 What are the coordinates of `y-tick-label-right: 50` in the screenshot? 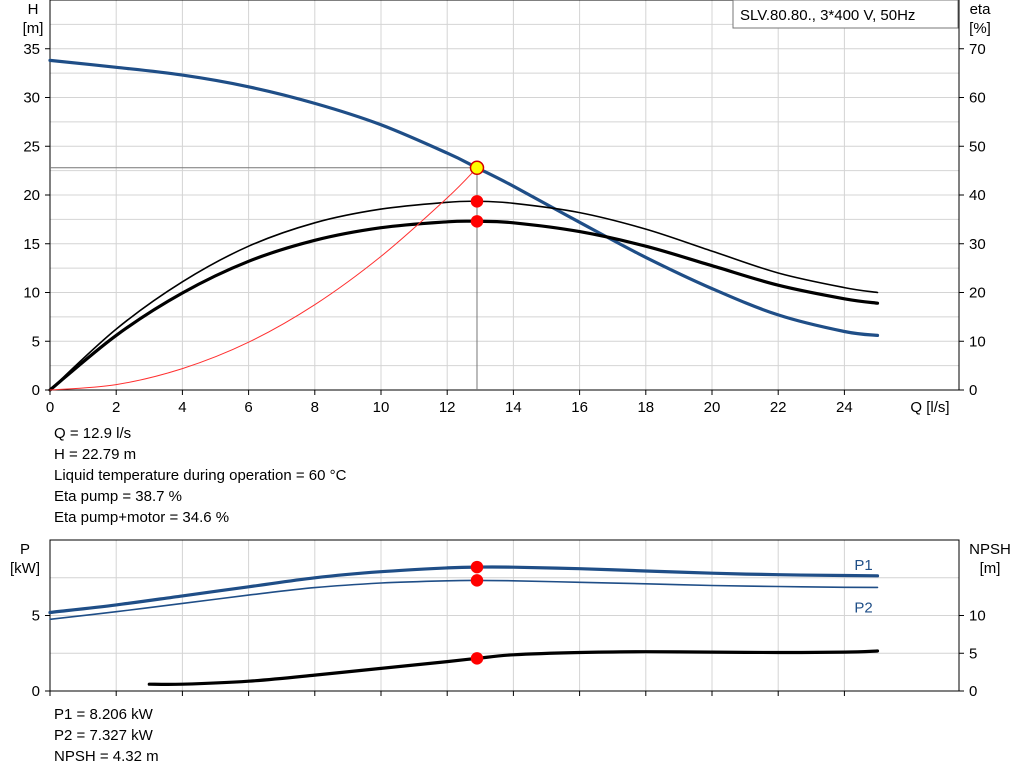 It's located at (977, 146).